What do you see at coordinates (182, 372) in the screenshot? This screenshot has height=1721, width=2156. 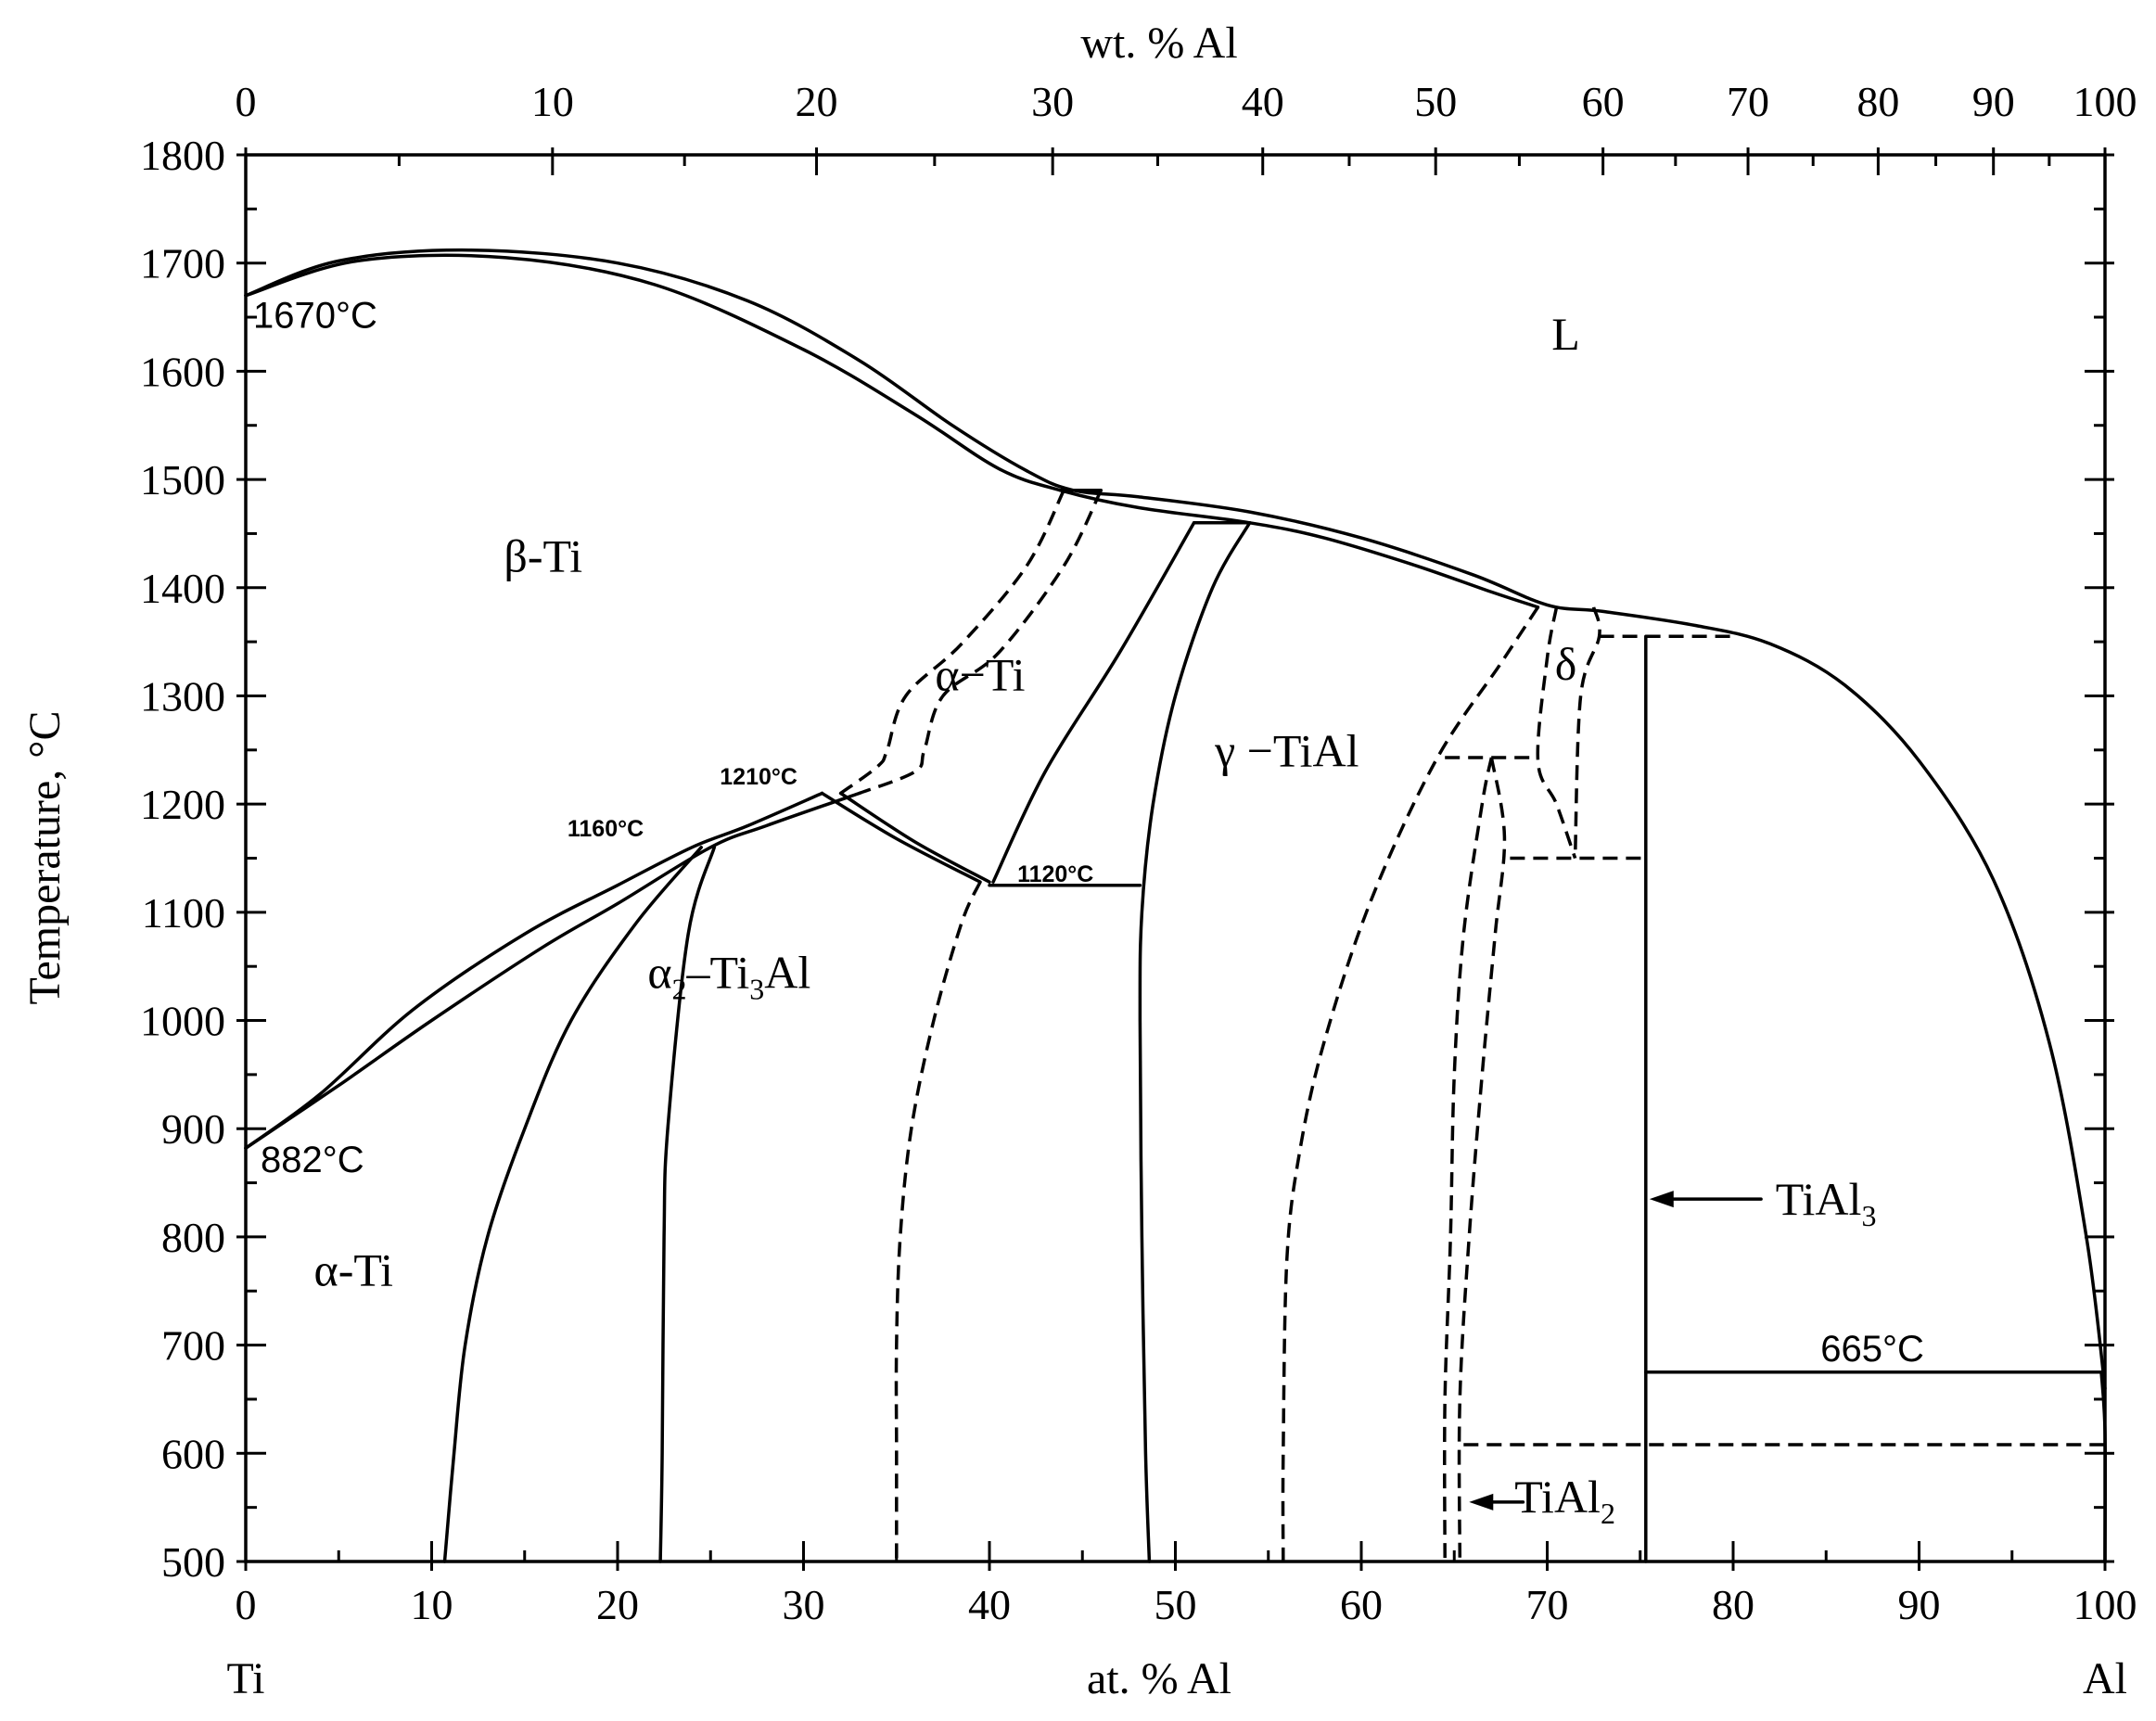 I see `y-tick-label: 1600` at bounding box center [182, 372].